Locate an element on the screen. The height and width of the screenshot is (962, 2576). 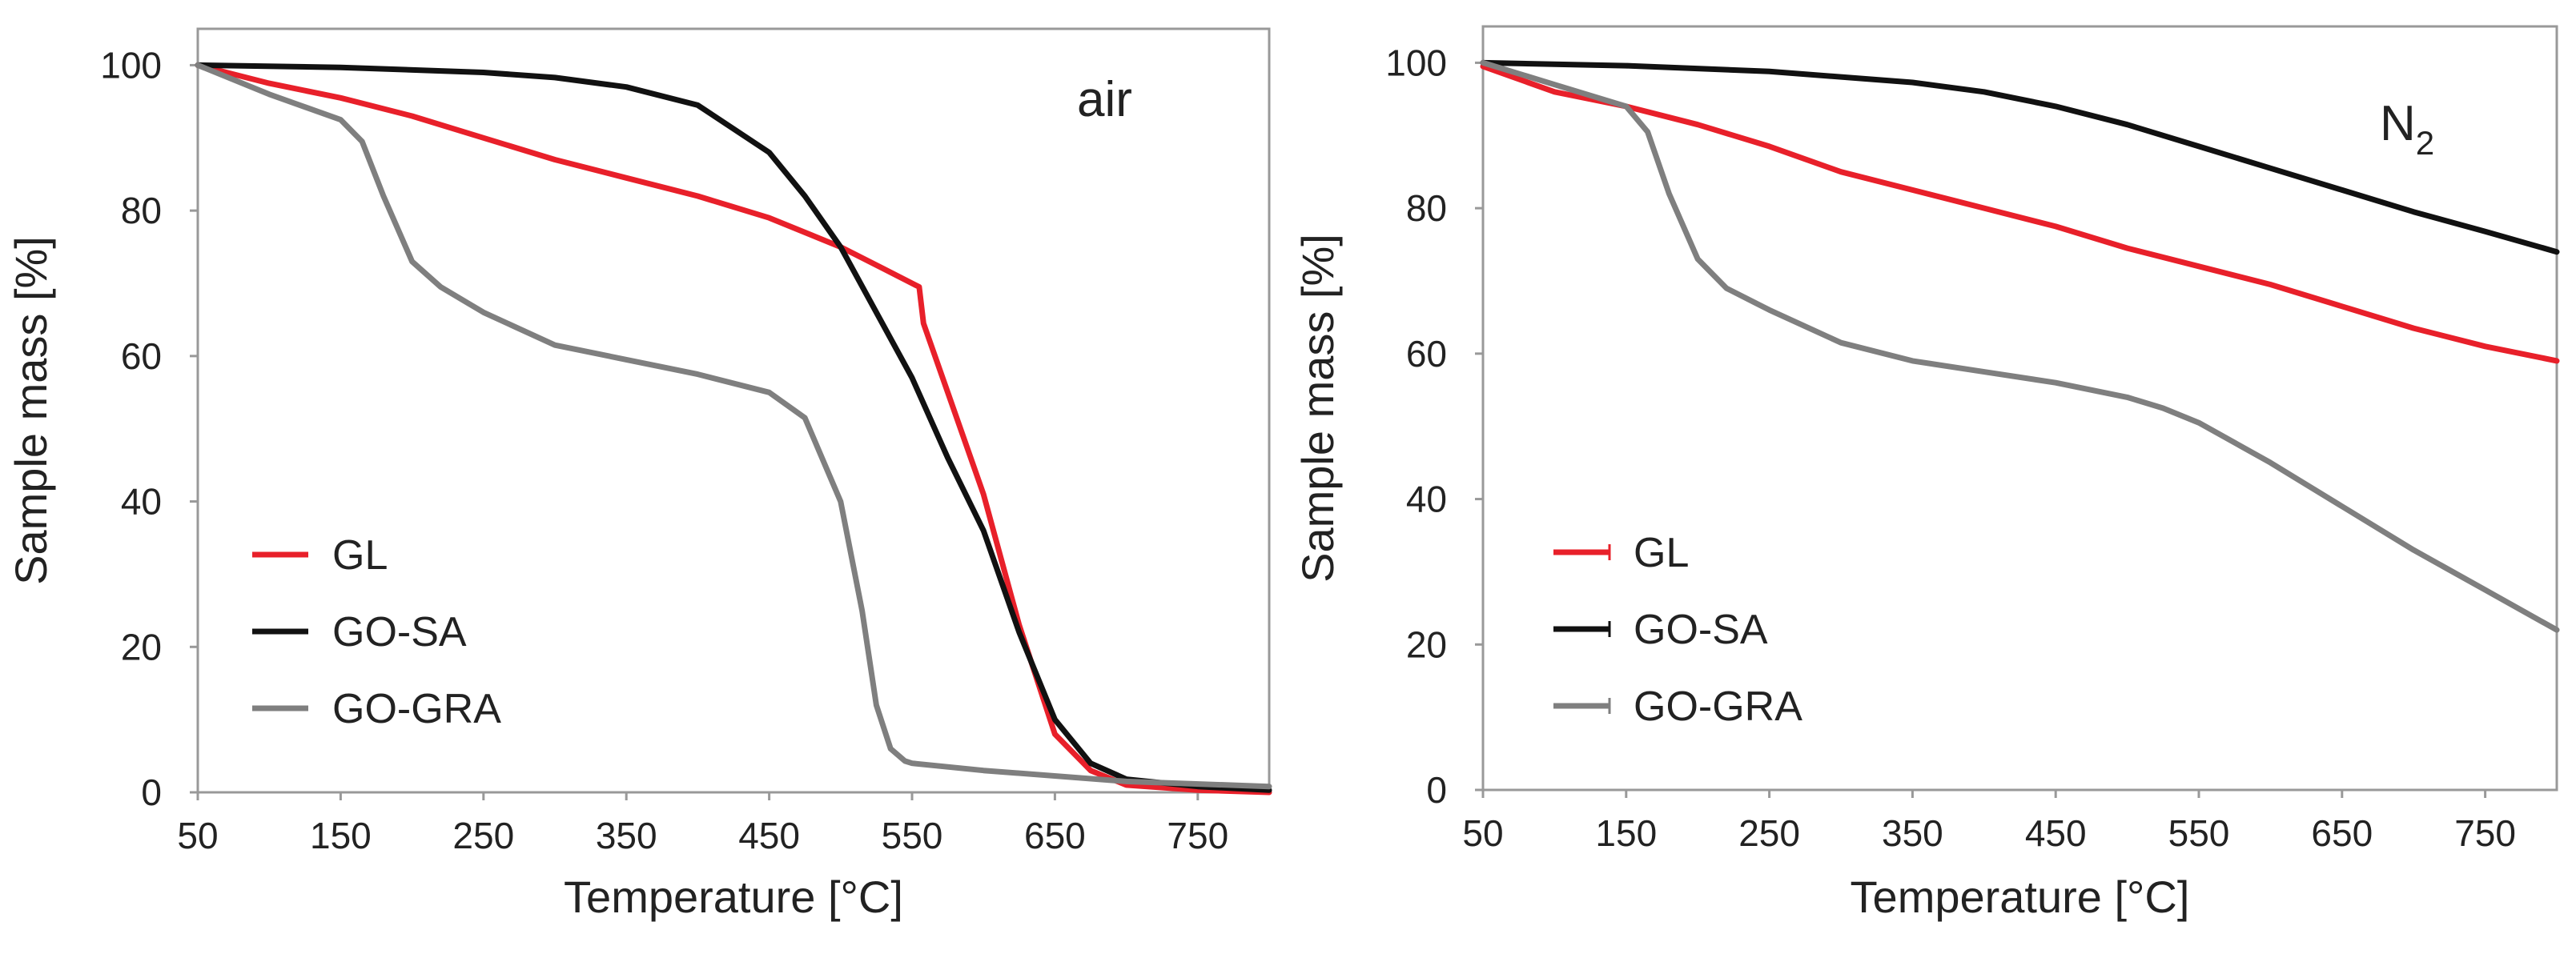
annotation-main: N is located at coordinates (2398, 123).